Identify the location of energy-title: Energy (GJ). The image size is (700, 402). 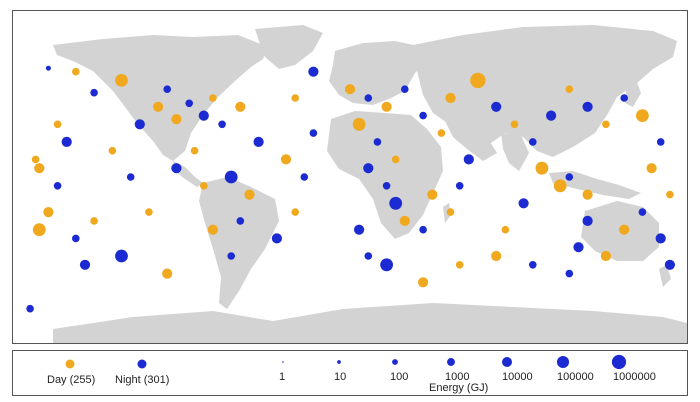
(459, 388).